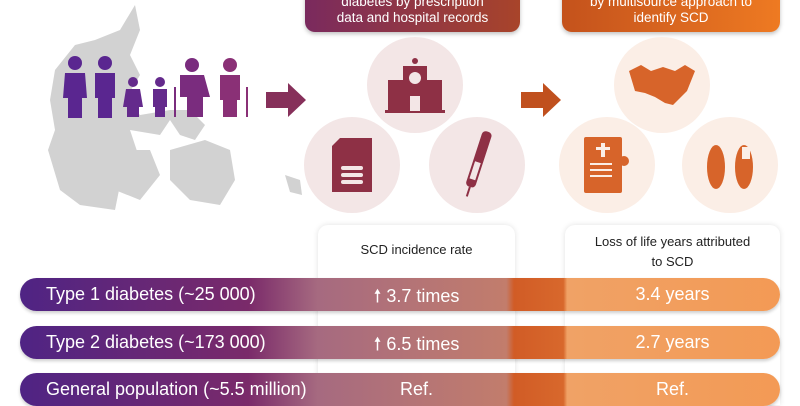 This screenshot has height=406, width=800. Describe the element at coordinates (176, 389) in the screenshot. I see `row-label: General population (~5.5 million)` at that location.